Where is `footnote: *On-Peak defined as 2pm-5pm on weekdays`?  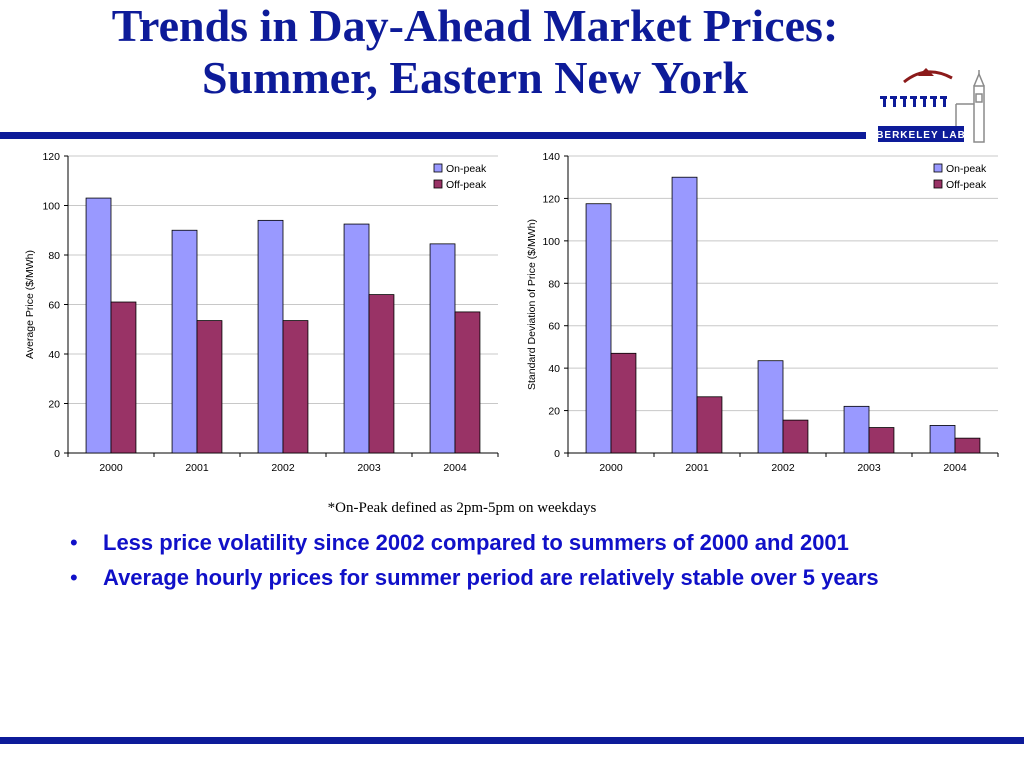 footnote: *On-Peak defined as 2pm-5pm on weekdays is located at coordinates (462, 508).